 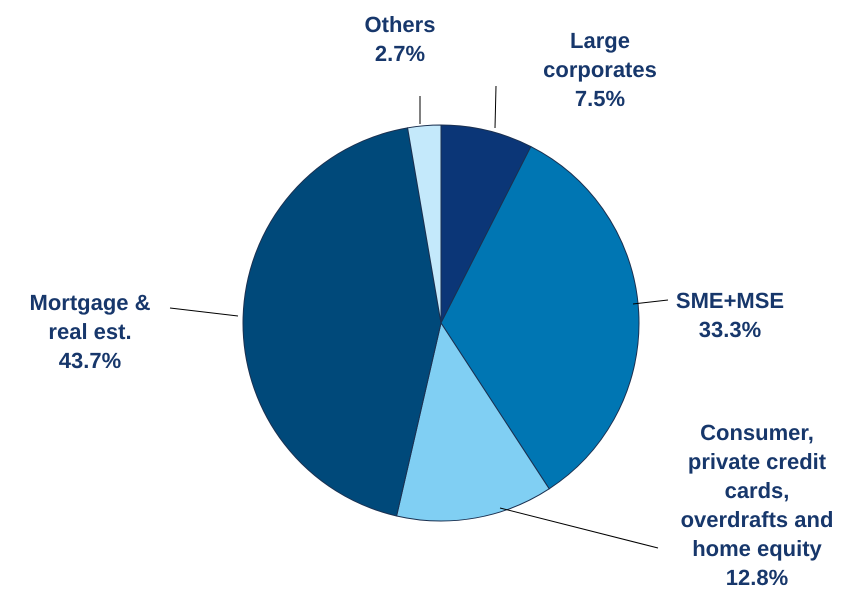 What do you see at coordinates (90, 317) in the screenshot?
I see `slice-label: Mortgage & real est.` at bounding box center [90, 317].